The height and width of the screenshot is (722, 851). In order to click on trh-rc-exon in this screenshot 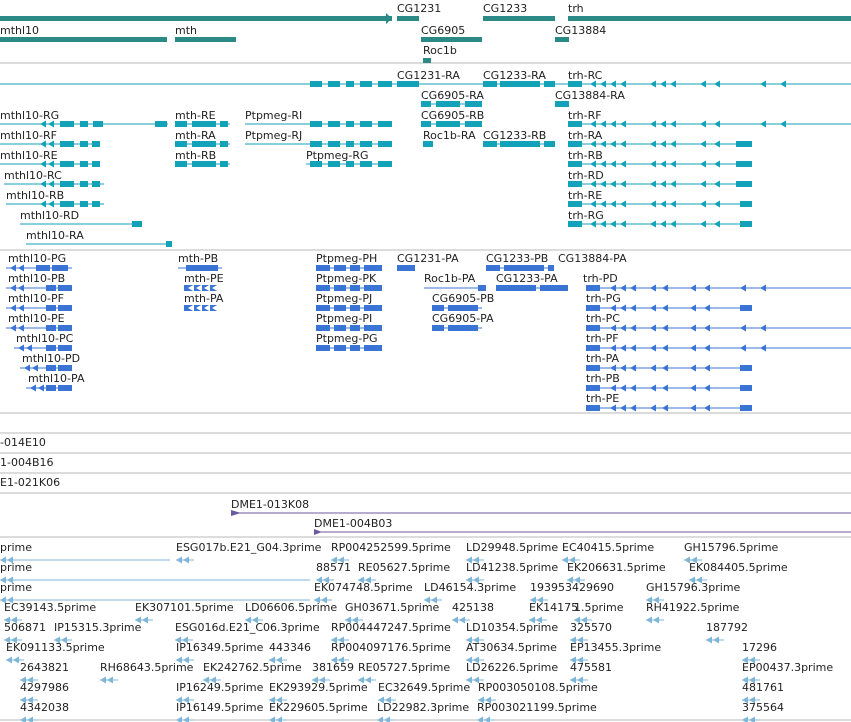, I will do `click(575, 84)`.